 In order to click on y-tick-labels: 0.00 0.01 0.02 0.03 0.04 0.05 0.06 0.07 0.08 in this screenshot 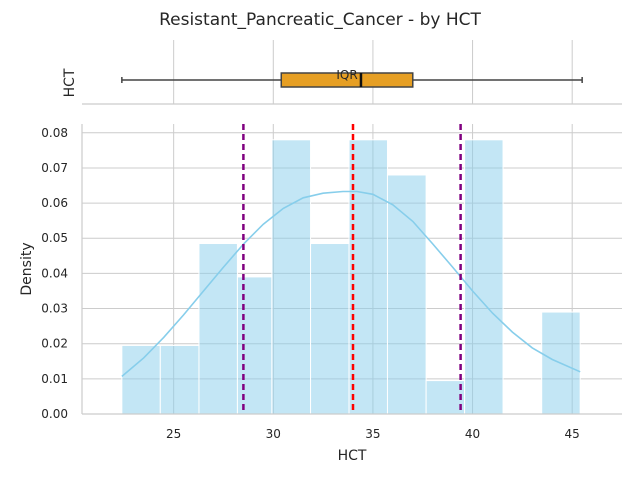, I will do `click(54, 273)`.